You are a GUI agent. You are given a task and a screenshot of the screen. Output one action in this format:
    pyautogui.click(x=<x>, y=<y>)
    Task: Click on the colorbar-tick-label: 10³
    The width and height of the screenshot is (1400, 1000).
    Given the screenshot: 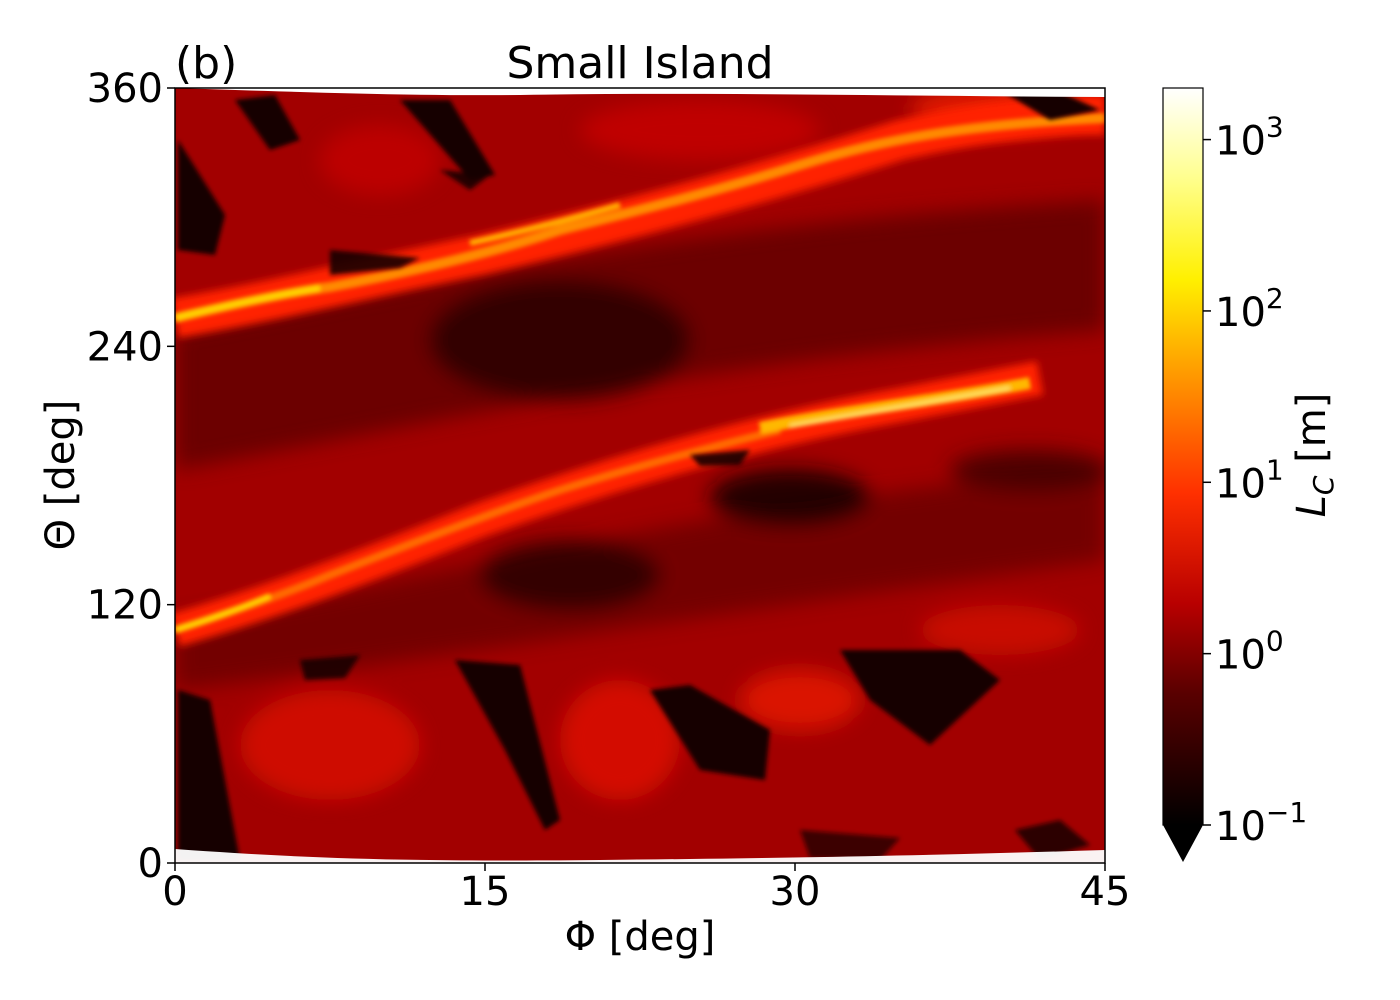 What is the action you would take?
    pyautogui.click(x=1249, y=138)
    